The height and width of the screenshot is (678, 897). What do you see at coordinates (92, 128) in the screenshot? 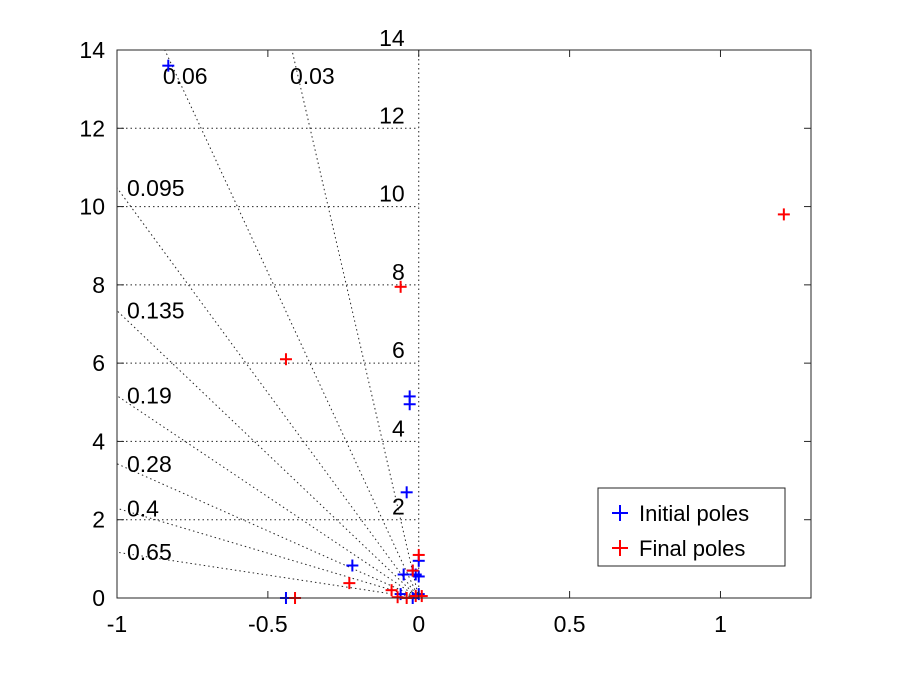
I see `y-tick-label: 12` at bounding box center [92, 128].